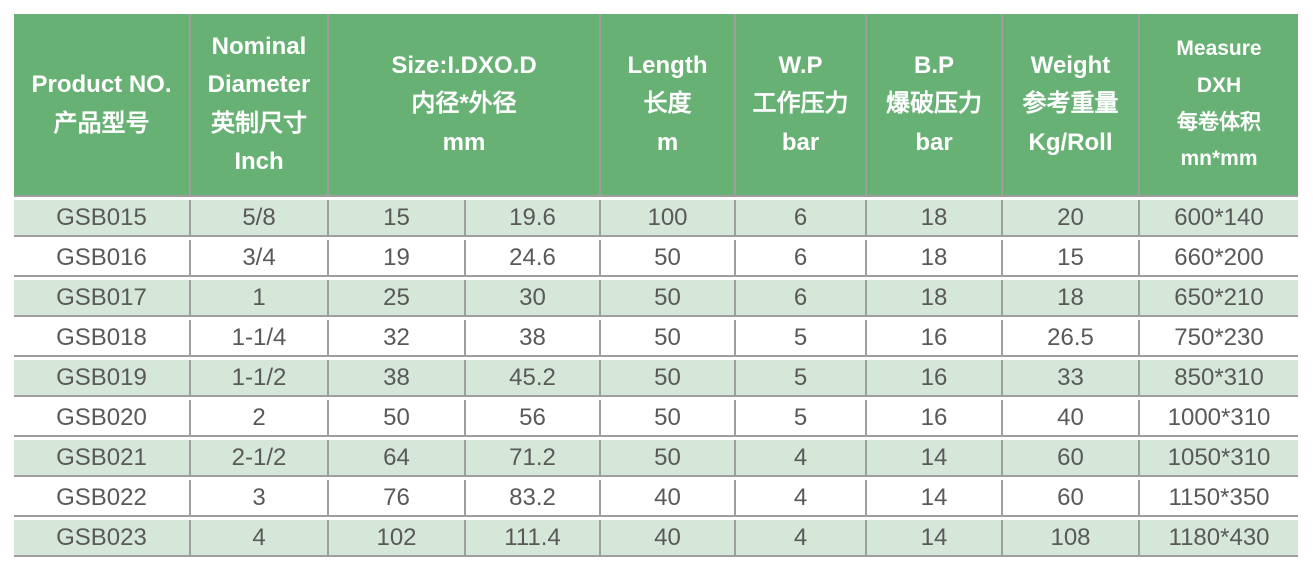  I want to click on header-cell-product-no: Product NO. 产品型号, so click(102, 105).